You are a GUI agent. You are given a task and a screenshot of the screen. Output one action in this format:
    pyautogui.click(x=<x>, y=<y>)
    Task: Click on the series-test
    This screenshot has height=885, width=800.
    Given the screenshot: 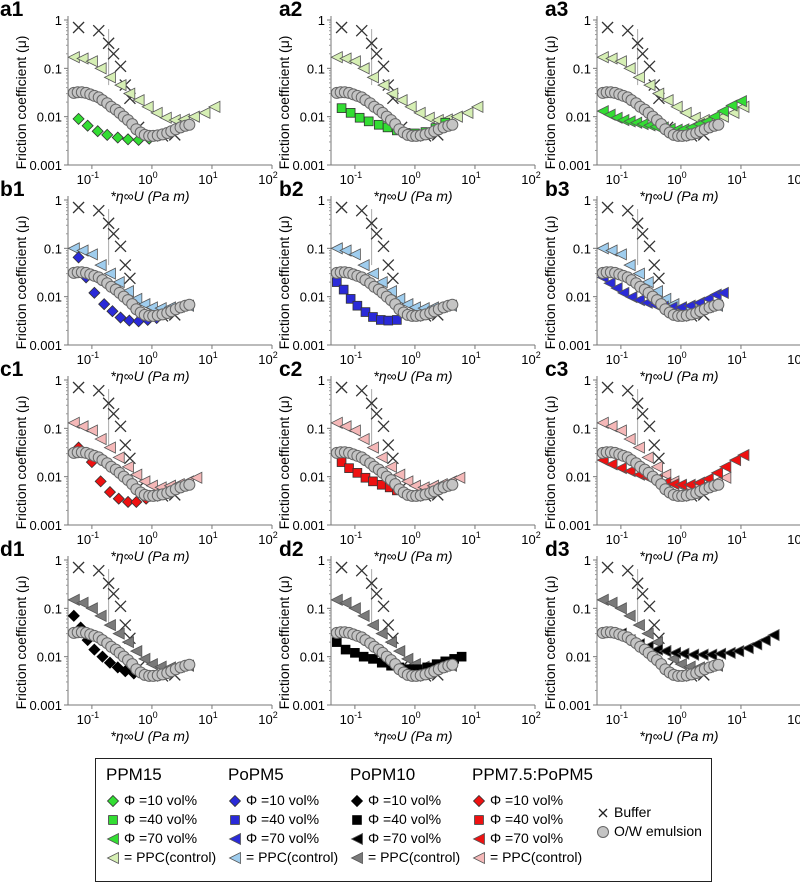 What is the action you would take?
    pyautogui.click(x=367, y=301)
    